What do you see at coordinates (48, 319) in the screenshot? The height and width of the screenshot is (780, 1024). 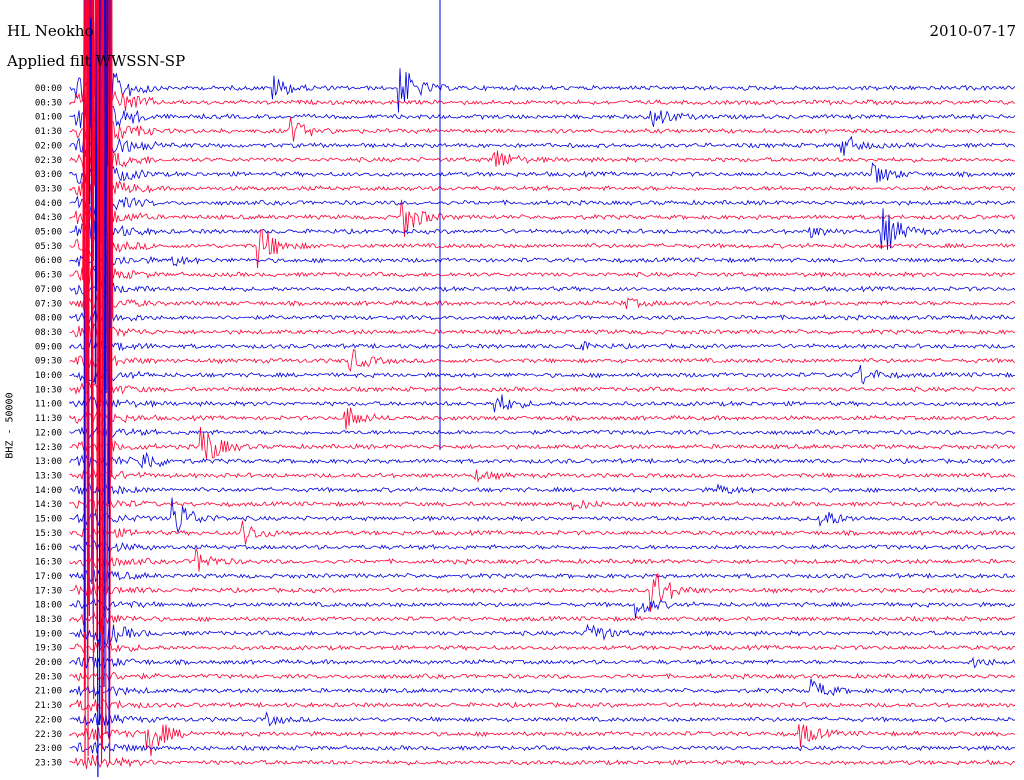 I see `row-time-label: 08:00` at bounding box center [48, 319].